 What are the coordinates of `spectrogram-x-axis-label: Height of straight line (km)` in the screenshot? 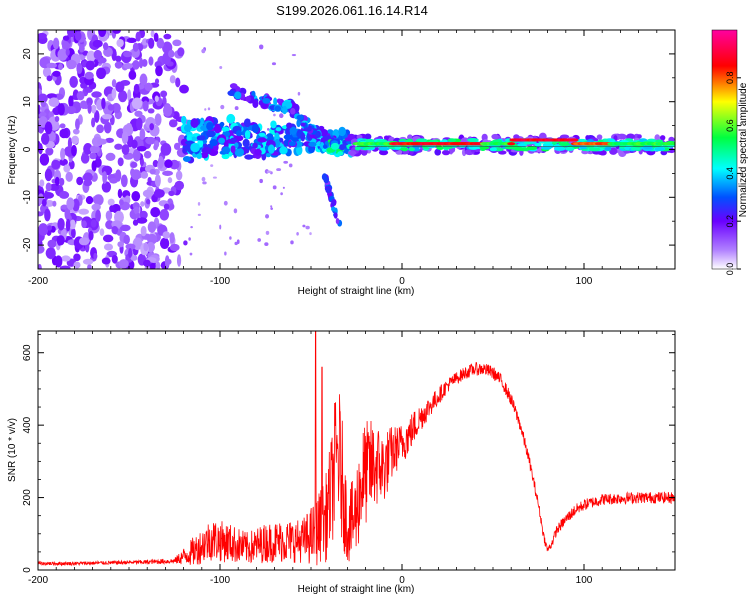 It's located at (356, 291).